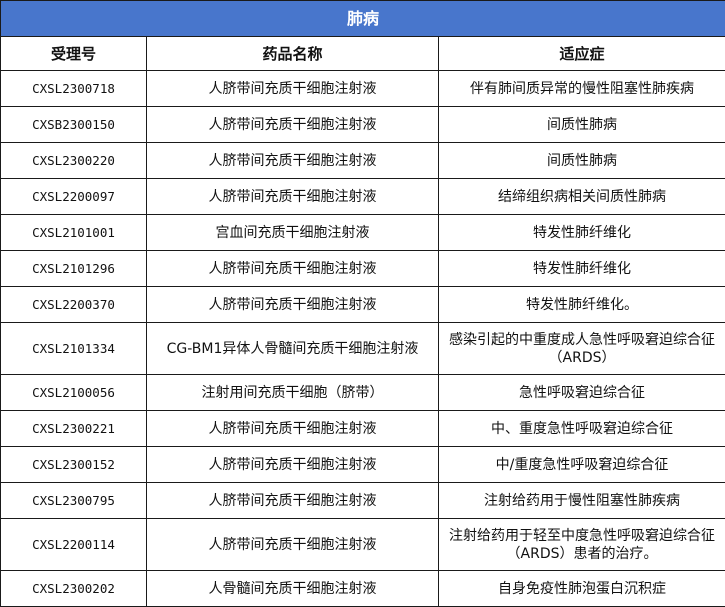 This screenshot has height=607, width=725. Describe the element at coordinates (74, 393) in the screenshot. I see `acceptance-no-cell: CXSL2100056` at that location.